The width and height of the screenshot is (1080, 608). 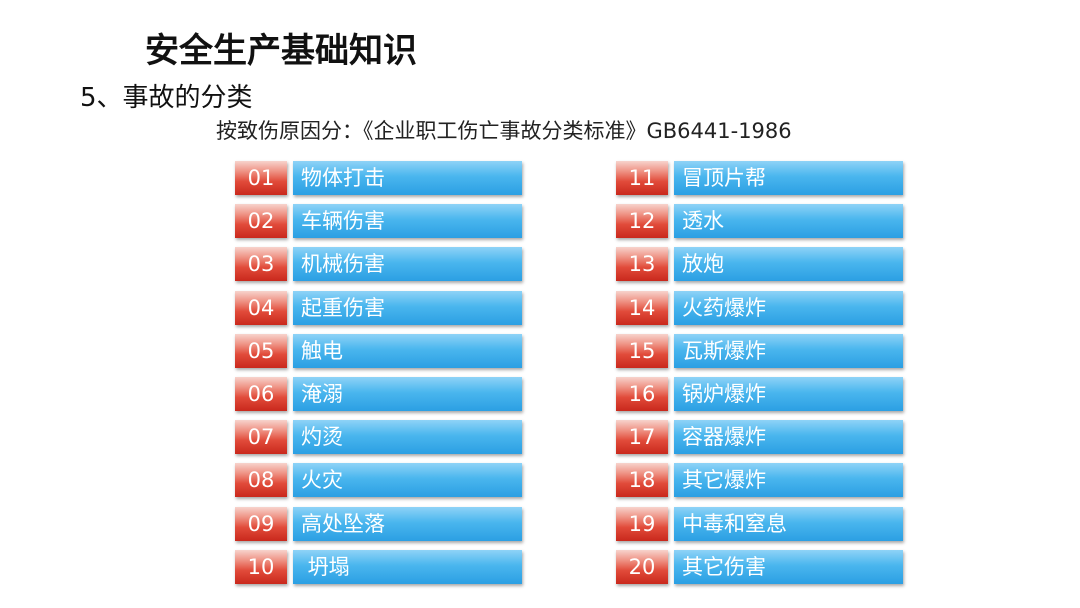 I want to click on category-label: 放炮, so click(x=788, y=264).